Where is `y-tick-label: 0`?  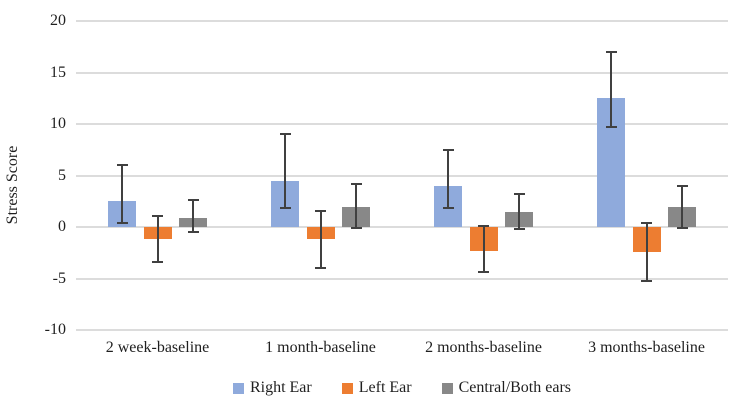 y-tick-label: 0 is located at coordinates (62, 226).